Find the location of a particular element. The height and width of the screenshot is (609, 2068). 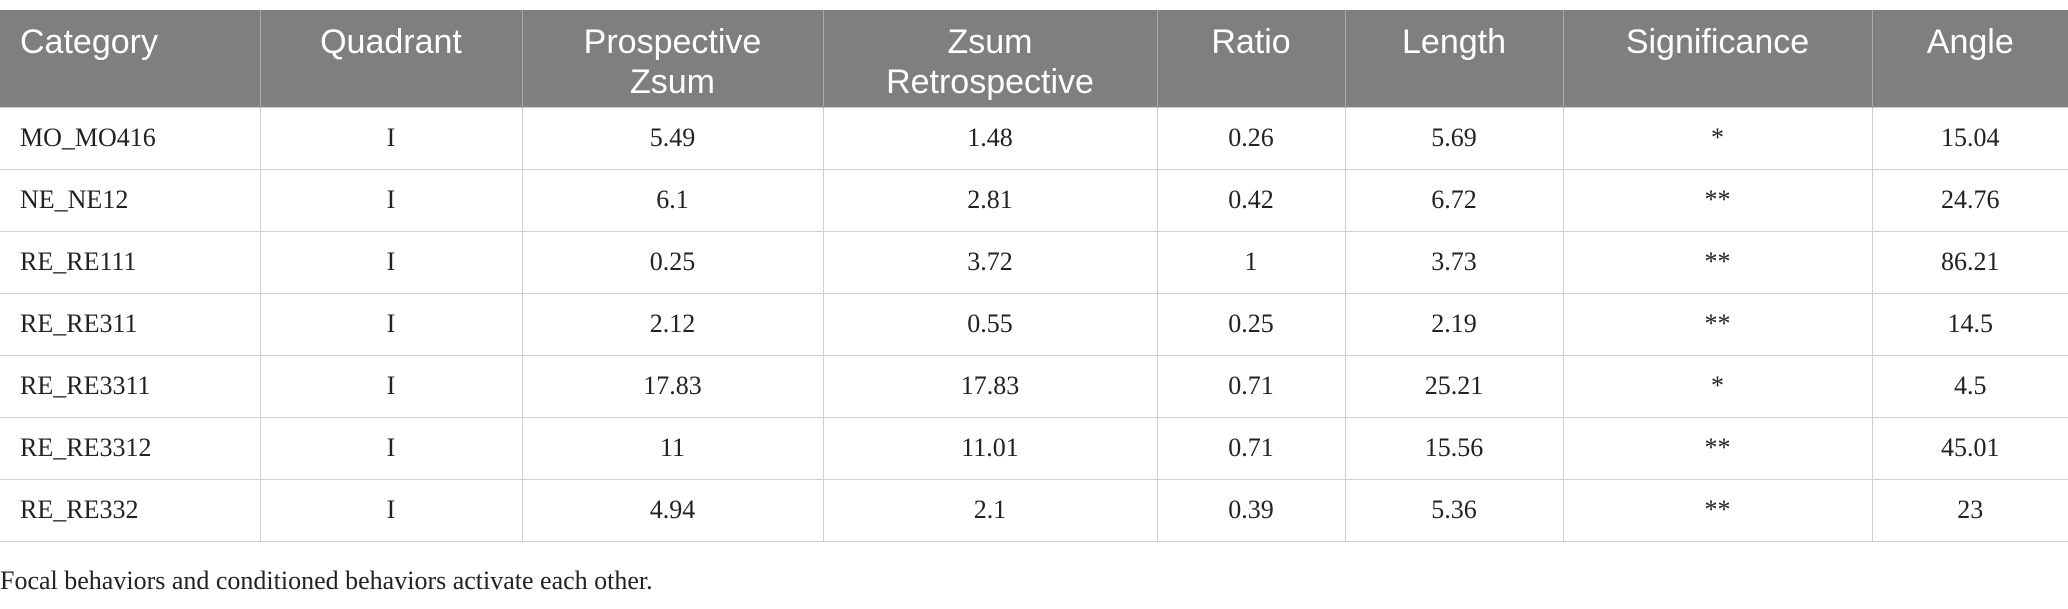

table-cell: 14.5 is located at coordinates (1969, 324).